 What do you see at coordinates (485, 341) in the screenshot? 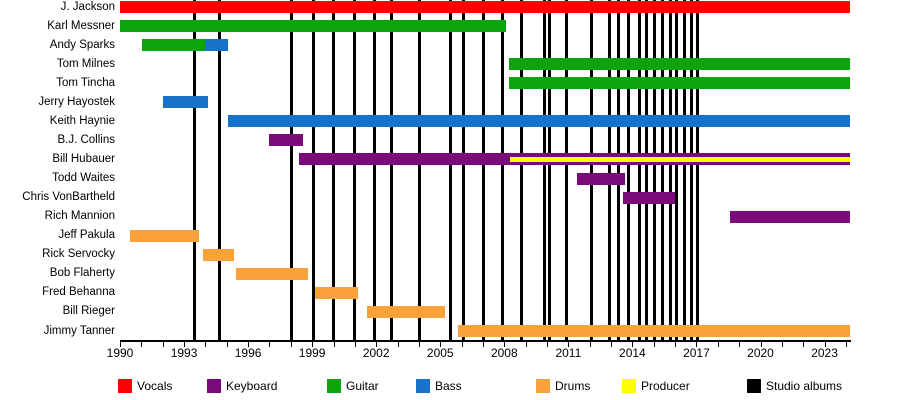
I see `x-axis-line` at bounding box center [485, 341].